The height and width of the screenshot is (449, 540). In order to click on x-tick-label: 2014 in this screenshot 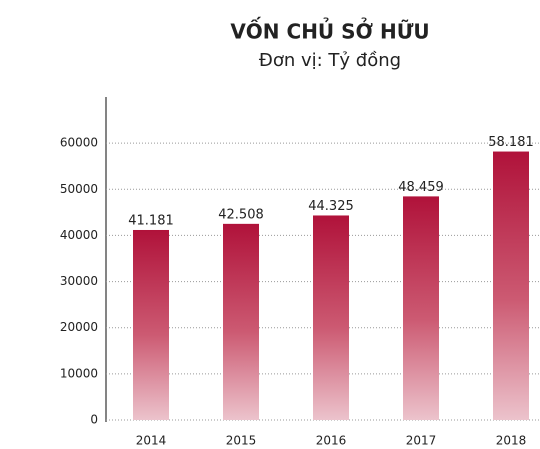, I will do `click(151, 441)`.